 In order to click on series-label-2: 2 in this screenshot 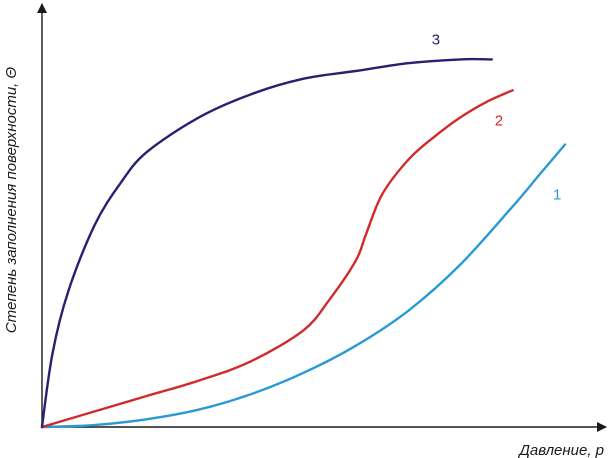, I will do `click(499, 120)`.